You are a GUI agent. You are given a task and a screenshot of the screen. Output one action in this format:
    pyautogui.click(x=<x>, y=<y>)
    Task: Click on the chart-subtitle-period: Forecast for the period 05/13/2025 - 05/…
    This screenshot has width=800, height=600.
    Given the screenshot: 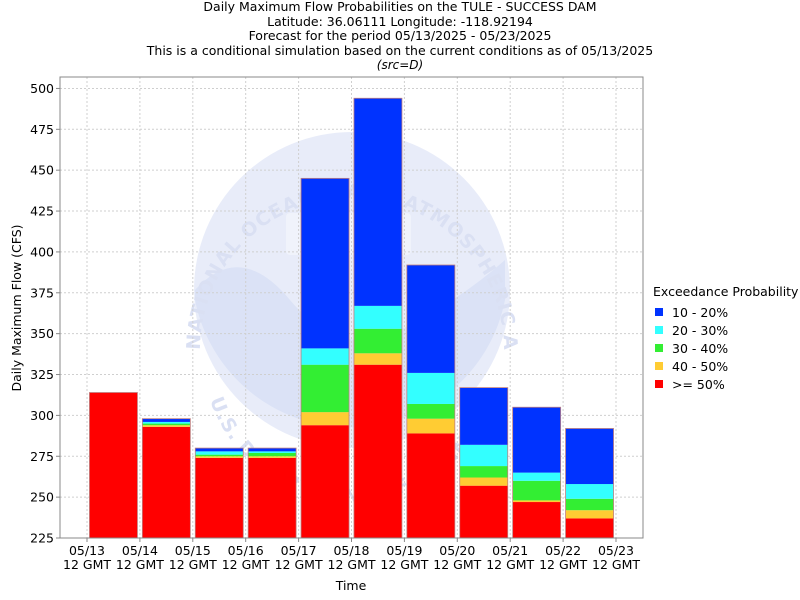 What is the action you would take?
    pyautogui.click(x=400, y=35)
    